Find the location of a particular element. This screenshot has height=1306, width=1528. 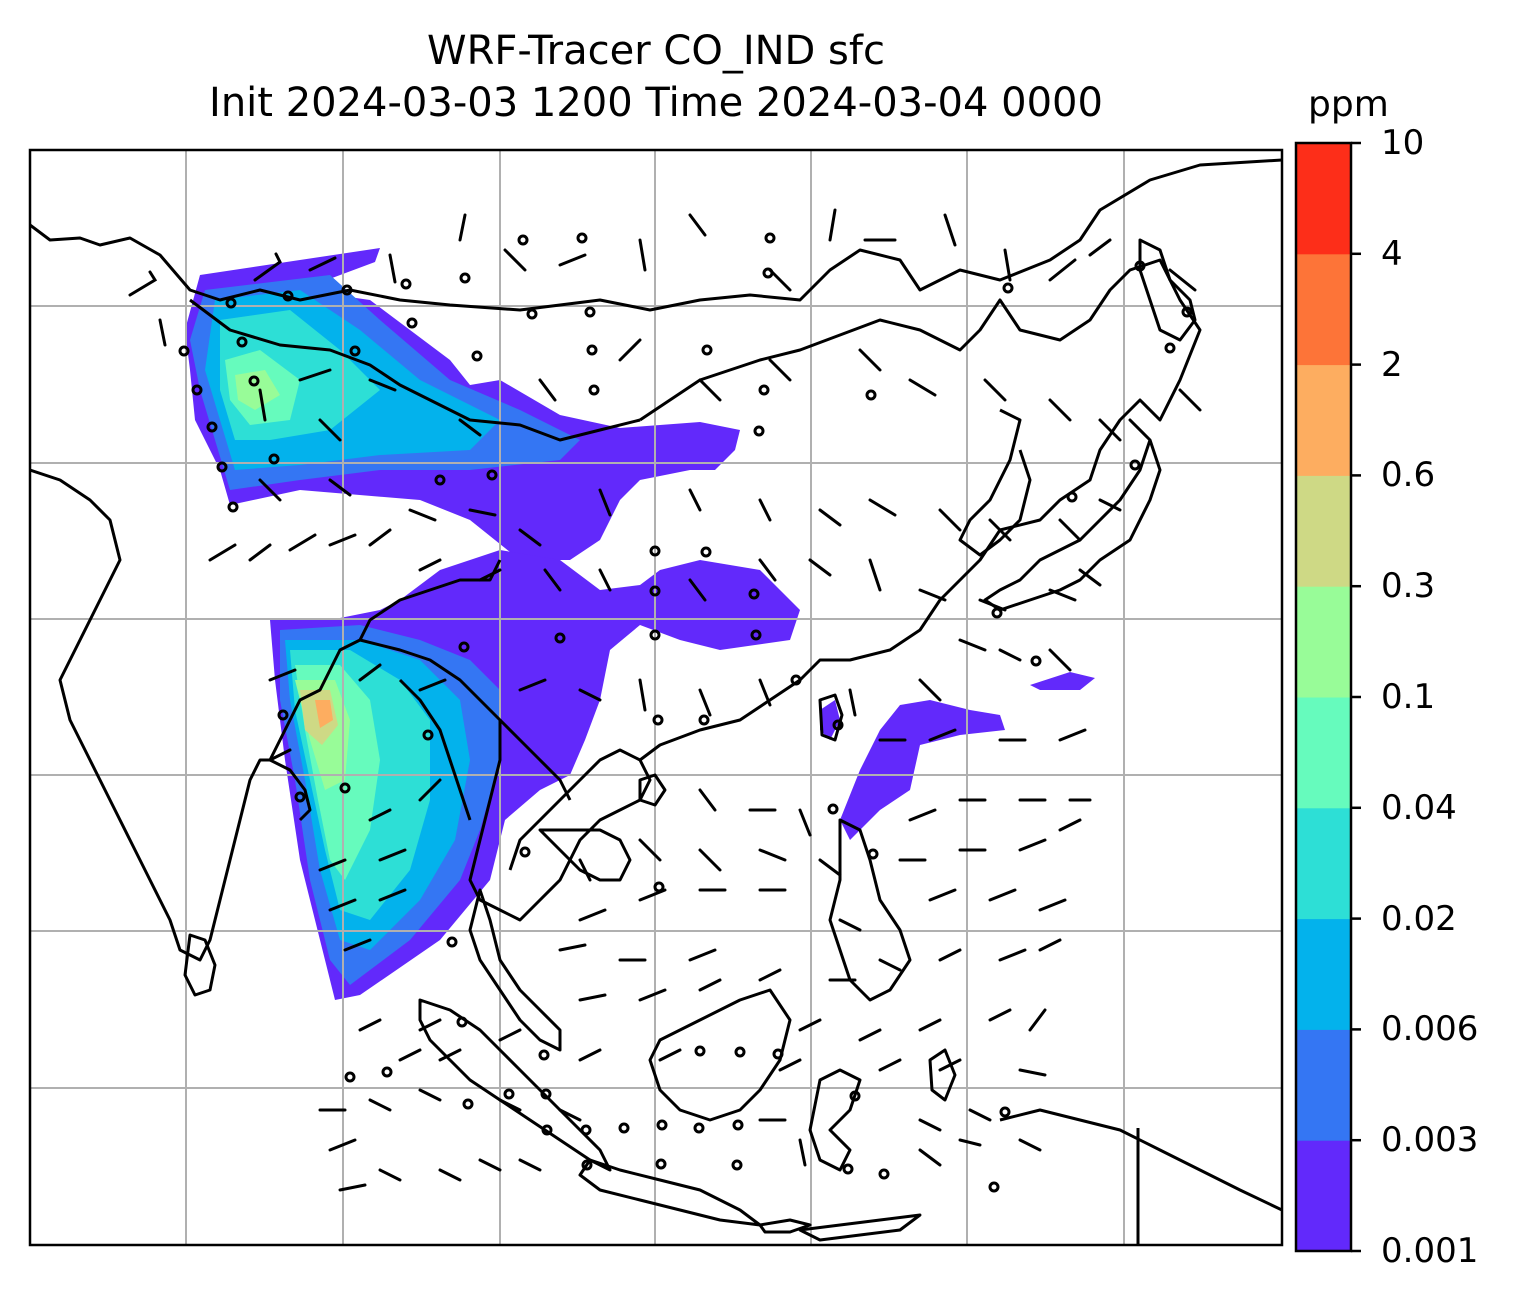

coast-java is located at coordinates (670, 1192).